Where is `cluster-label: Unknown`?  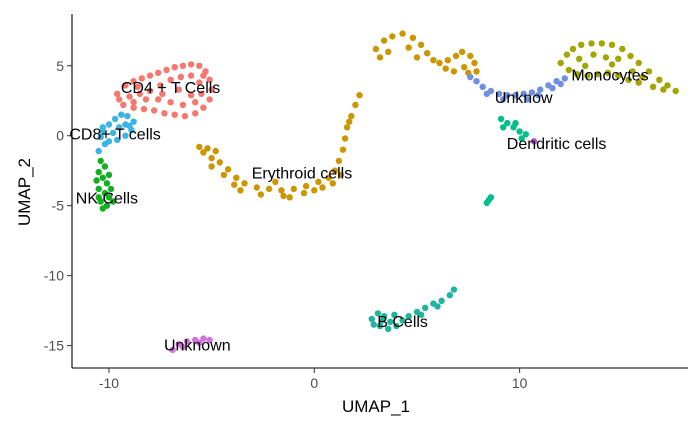
cluster-label: Unknown is located at coordinates (197, 346).